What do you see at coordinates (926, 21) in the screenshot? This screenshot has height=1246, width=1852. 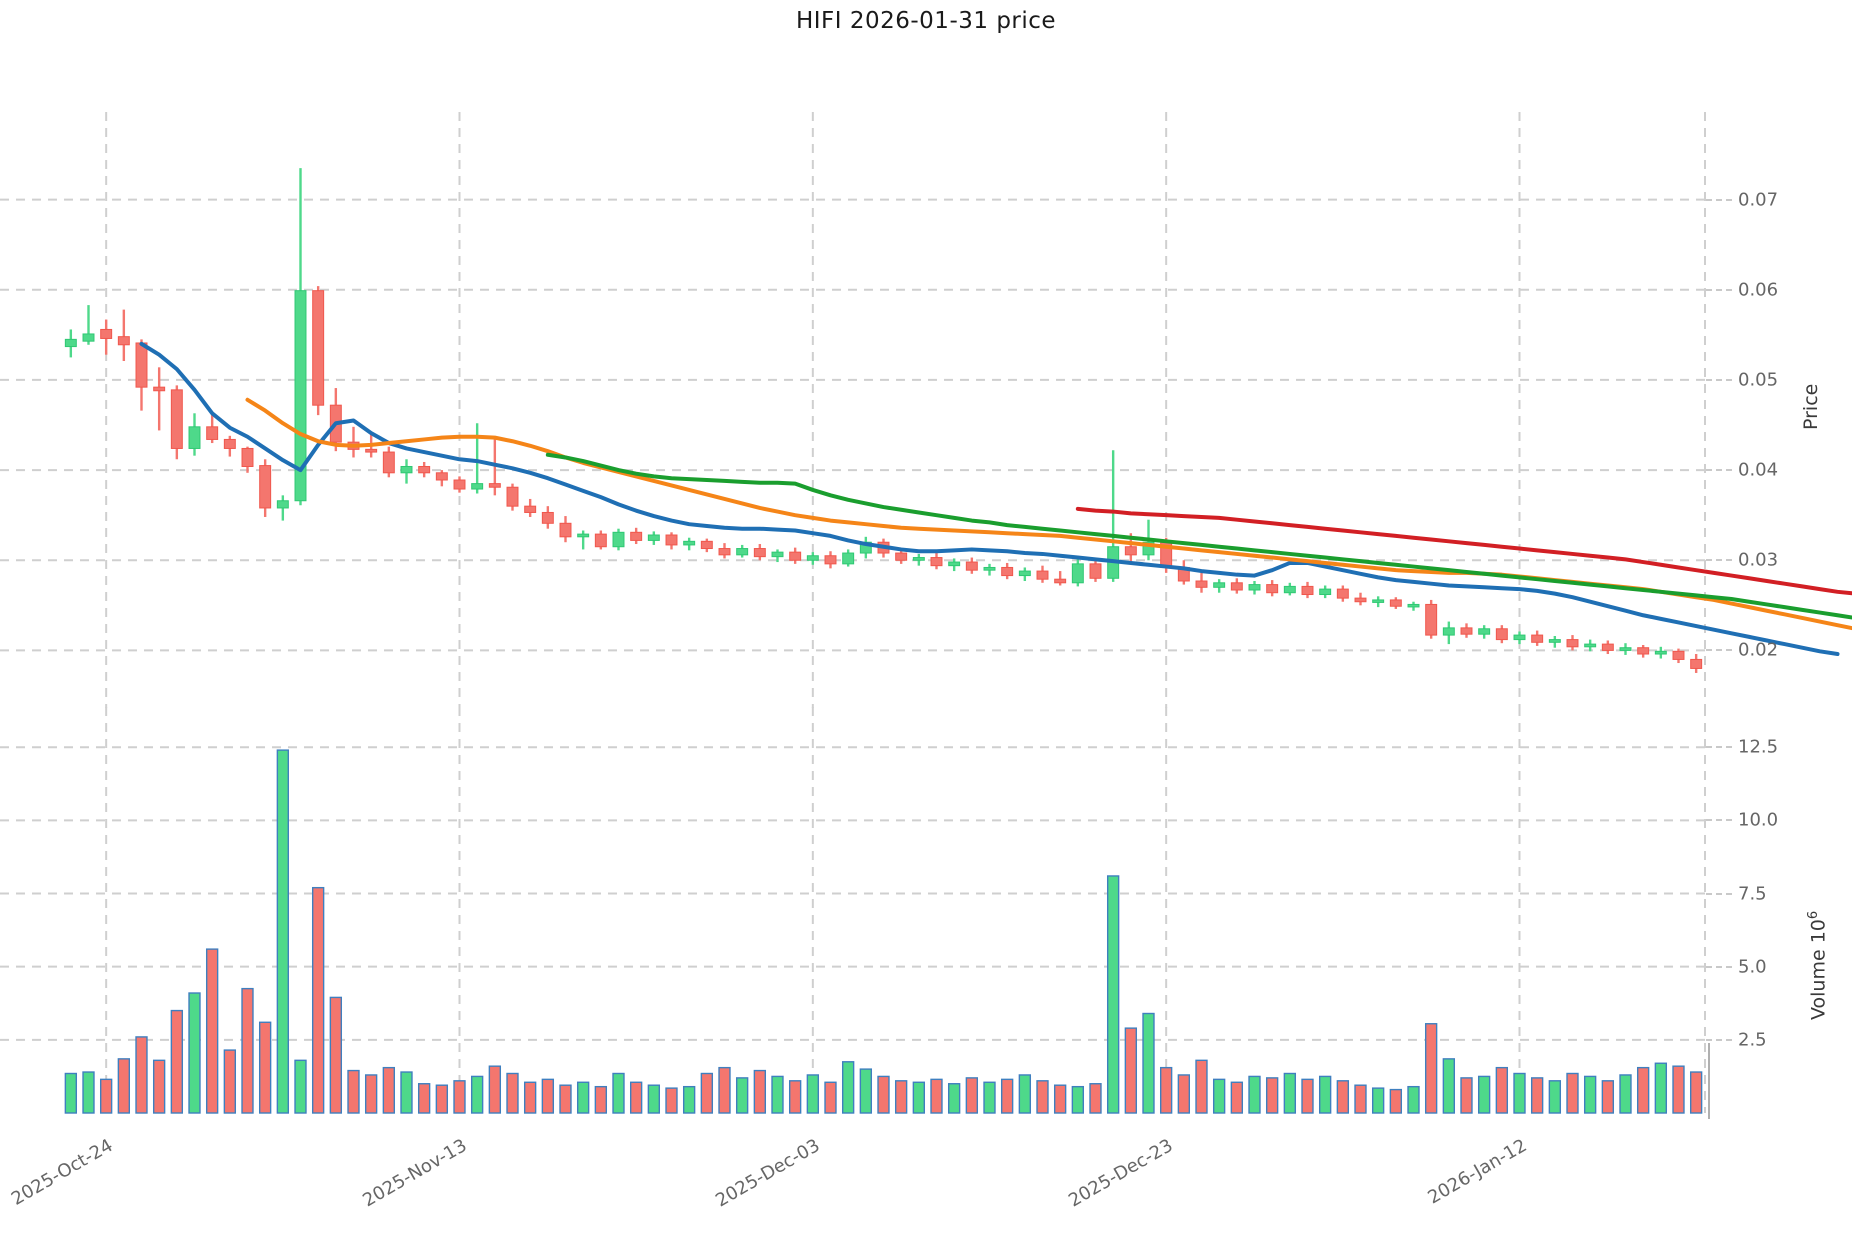 I see `page-title: HIFI 2026-01-31 price` at bounding box center [926, 21].